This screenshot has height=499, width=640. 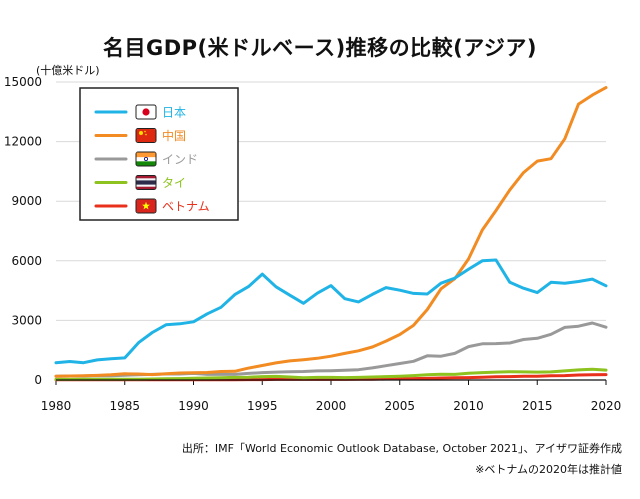 What do you see at coordinates (146, 182) in the screenshot?
I see `thailand-flag-icon` at bounding box center [146, 182].